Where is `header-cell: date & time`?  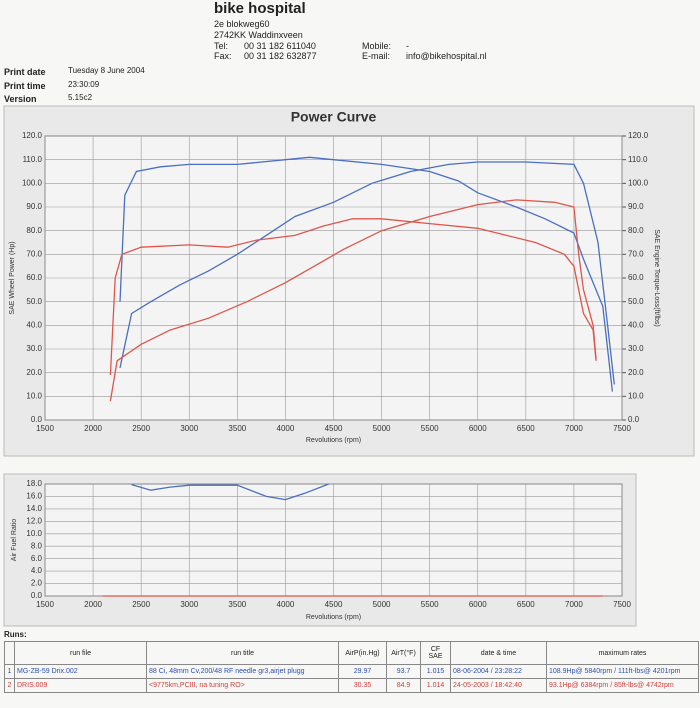 header-cell: date & time is located at coordinates (498, 653).